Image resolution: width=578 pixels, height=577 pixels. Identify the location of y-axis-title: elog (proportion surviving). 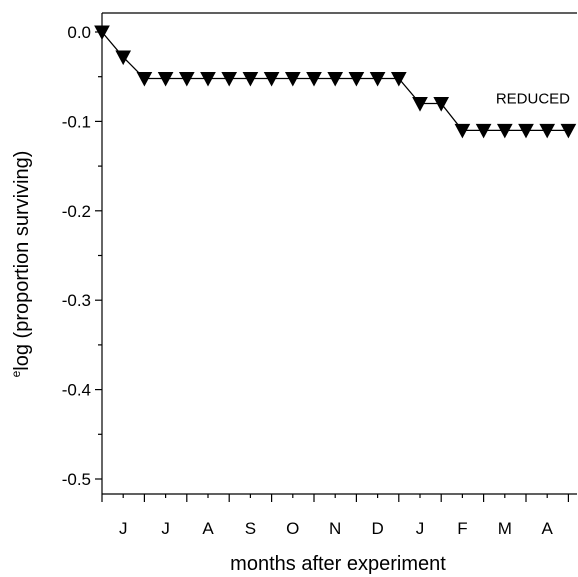
(21, 264).